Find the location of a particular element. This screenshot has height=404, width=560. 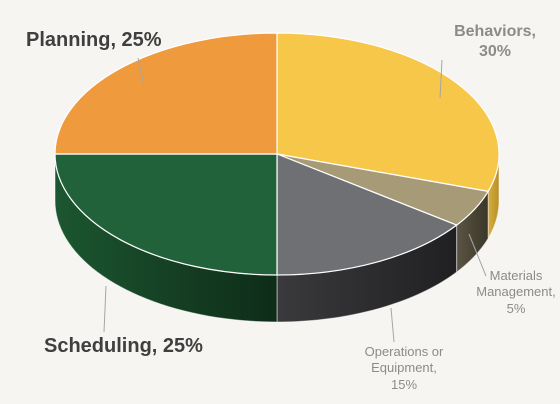

label-materials-line1: Materials is located at coordinates (516, 275).